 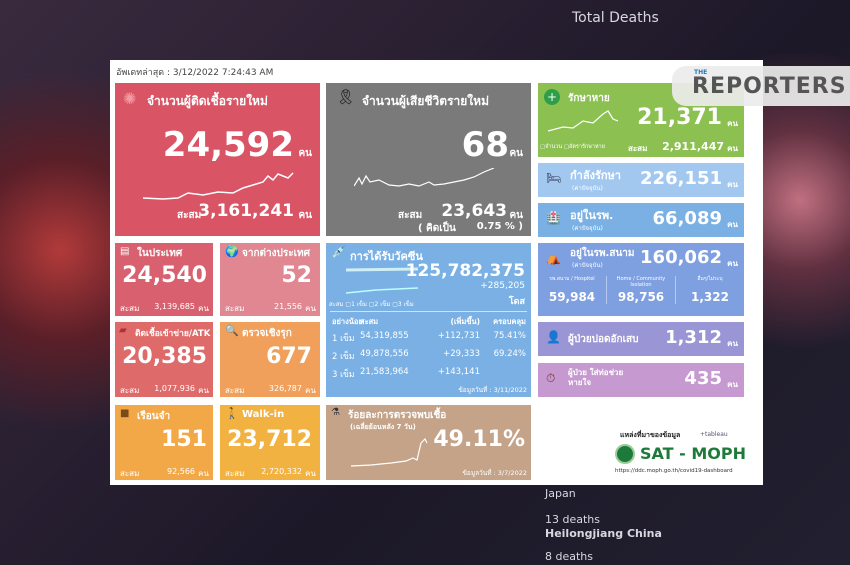 I want to click on vaccine-row: 1 เข็ม 54,319,855 +112,731 75.41%, so click(x=429, y=340).